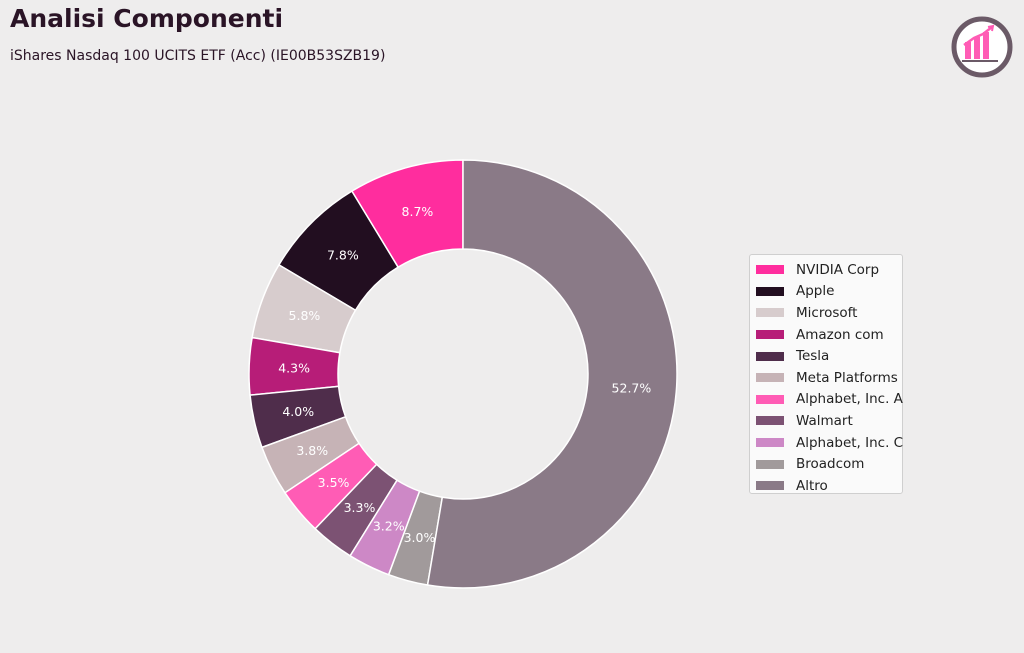 This screenshot has width=1024, height=653. I want to click on slice-value-label: 4.3%, so click(294, 367).